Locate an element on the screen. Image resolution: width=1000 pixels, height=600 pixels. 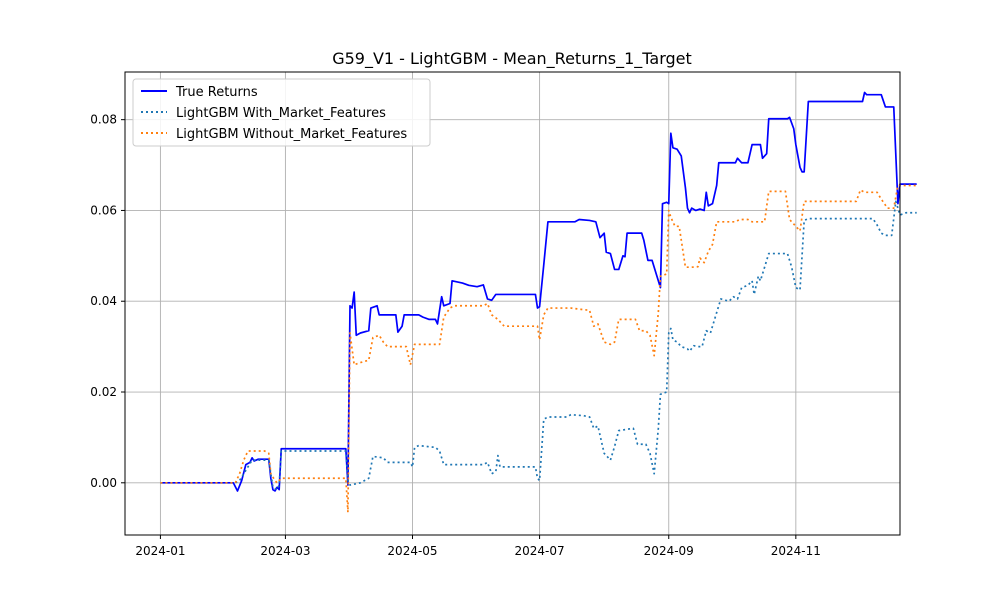
legend-label-without-market: LightGBM Without_Market_Features is located at coordinates (291, 134).